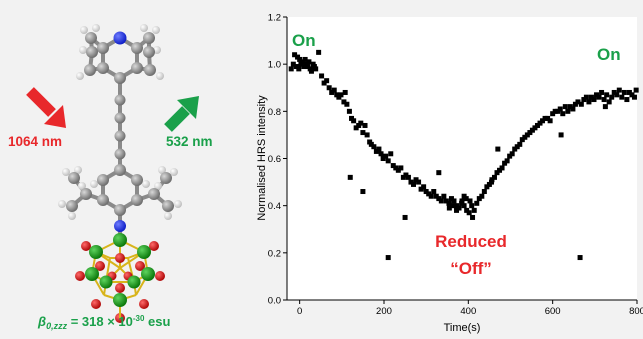 This screenshot has height=339, width=643. Describe the element at coordinates (120, 282) in the screenshot. I see `oxygen-atoms` at that location.